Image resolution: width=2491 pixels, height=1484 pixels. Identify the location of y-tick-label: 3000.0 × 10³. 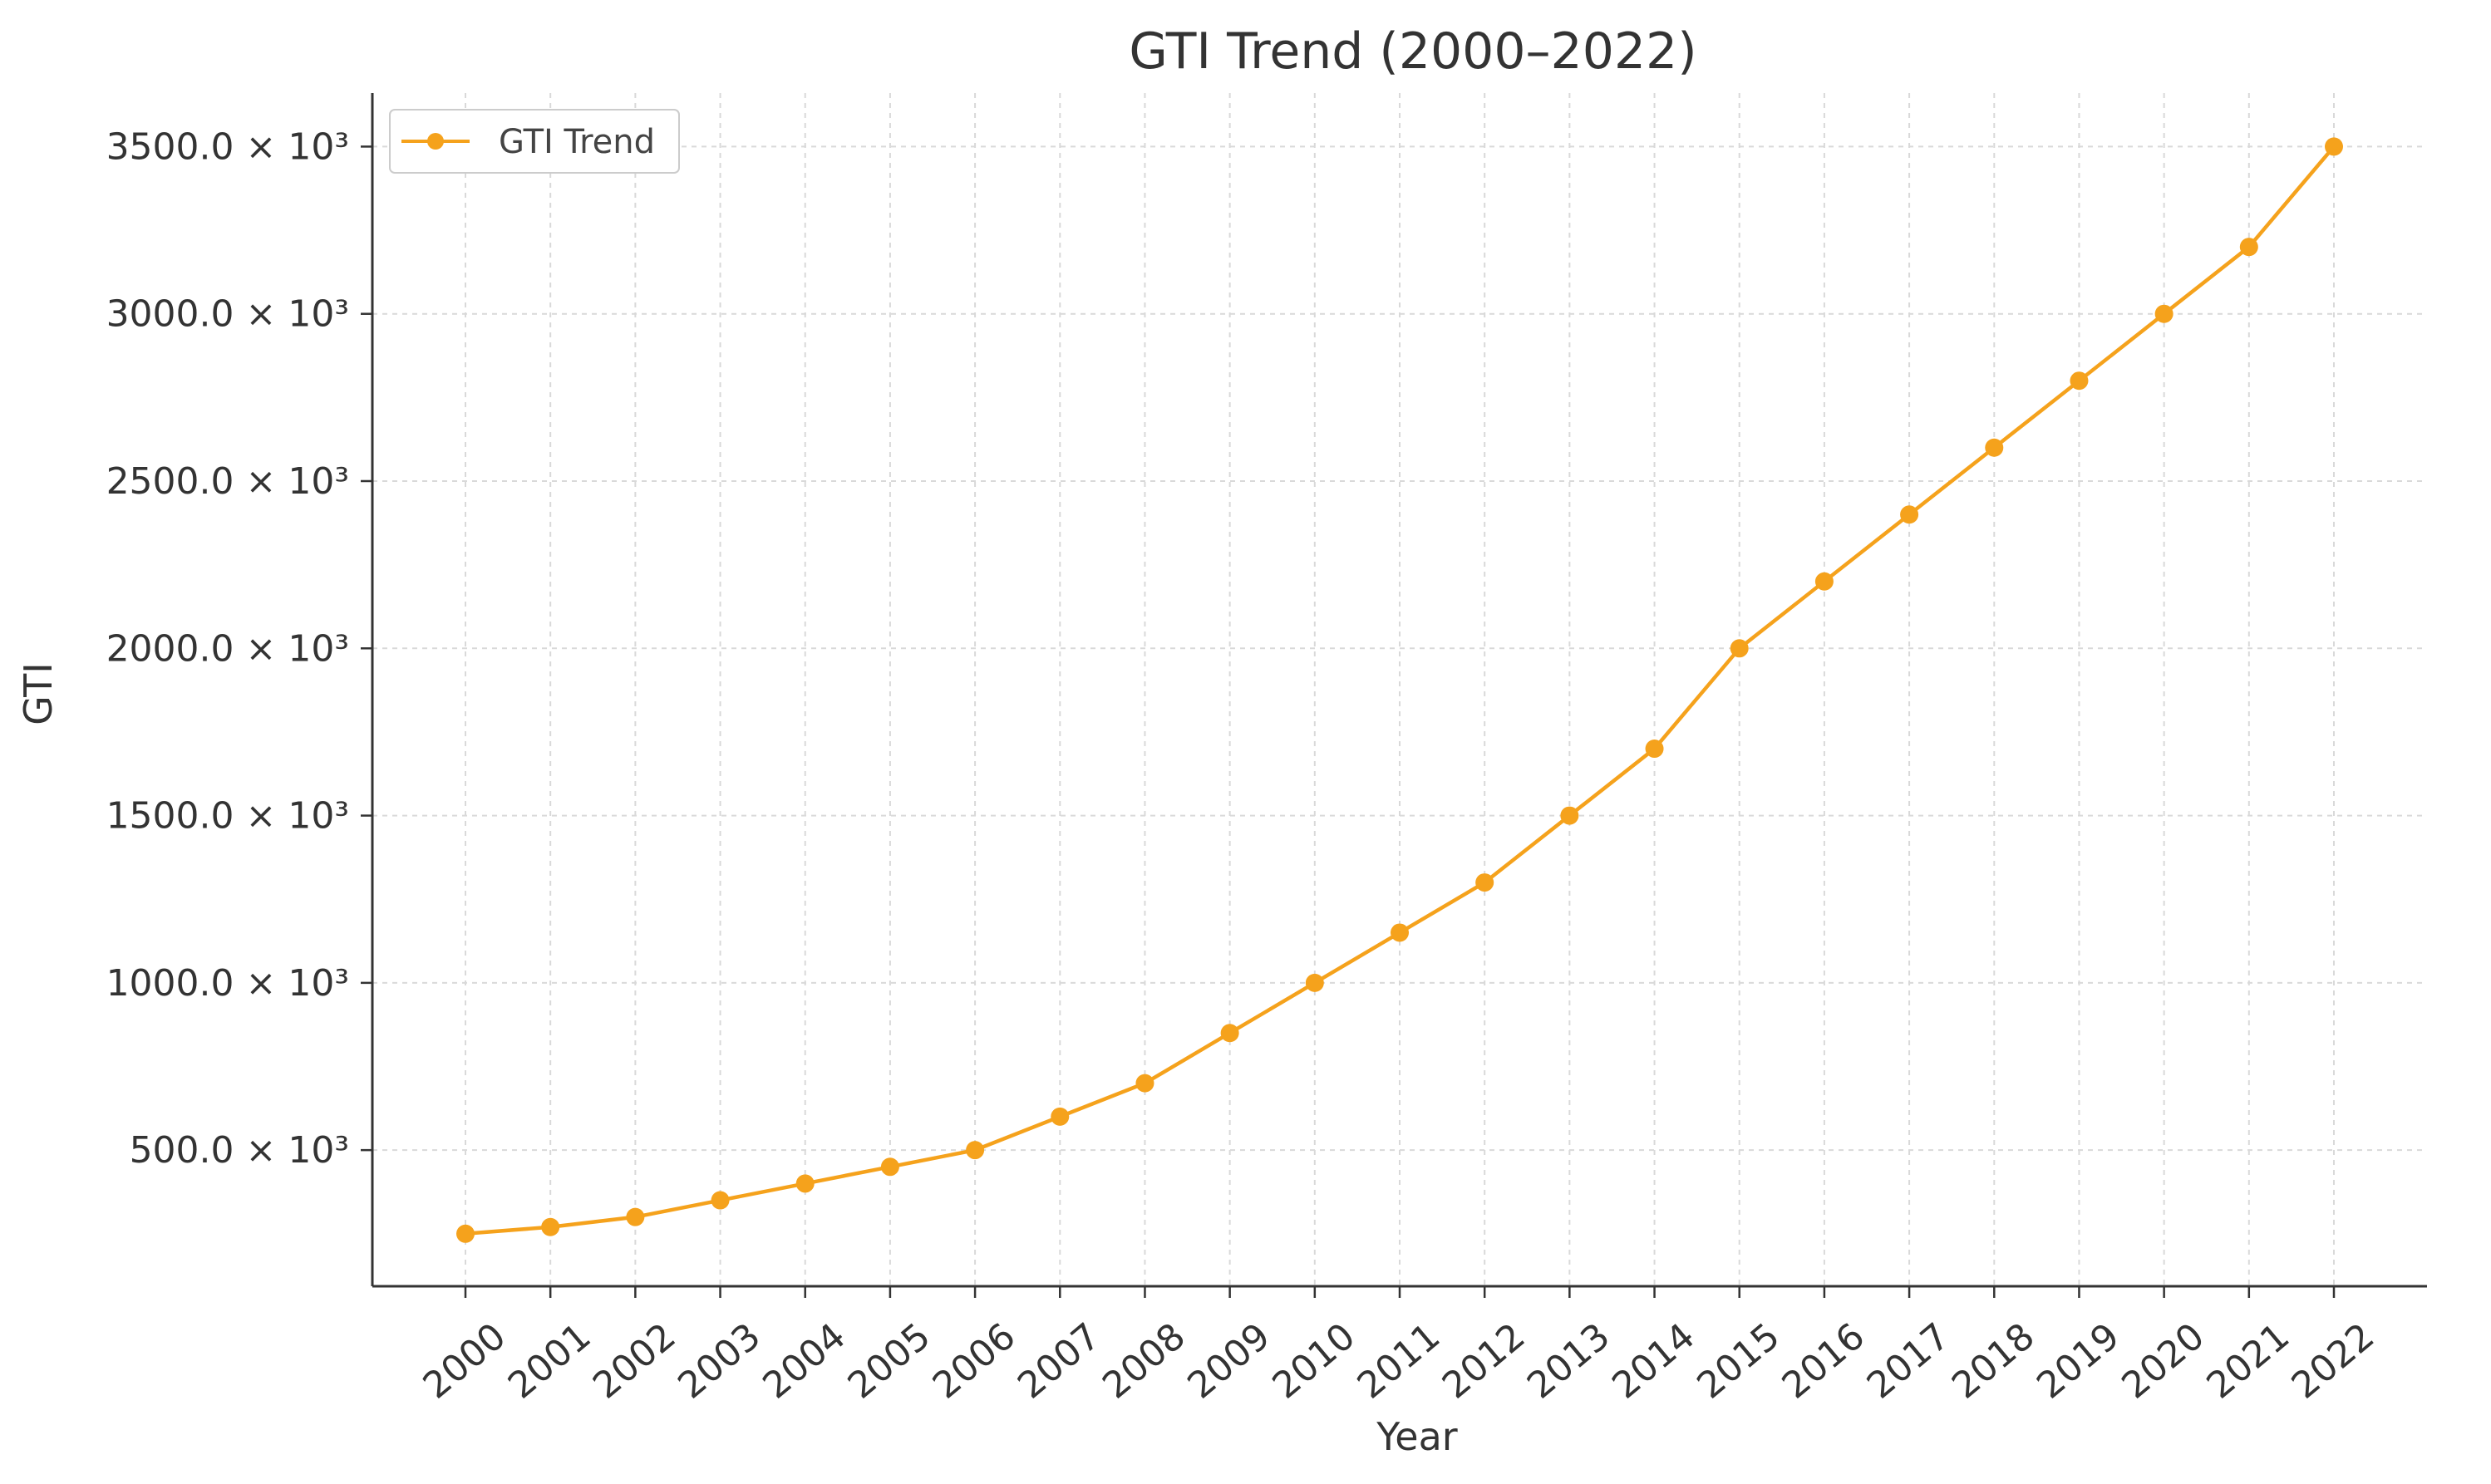
(227, 314).